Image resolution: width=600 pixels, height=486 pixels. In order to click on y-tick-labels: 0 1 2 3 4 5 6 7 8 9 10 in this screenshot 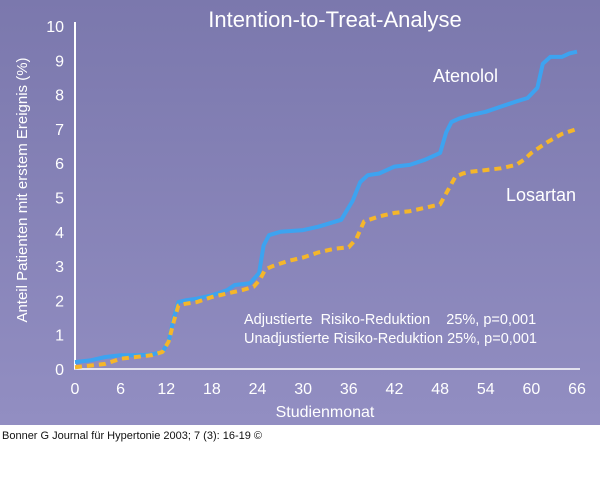, I will do `click(55, 199)`.